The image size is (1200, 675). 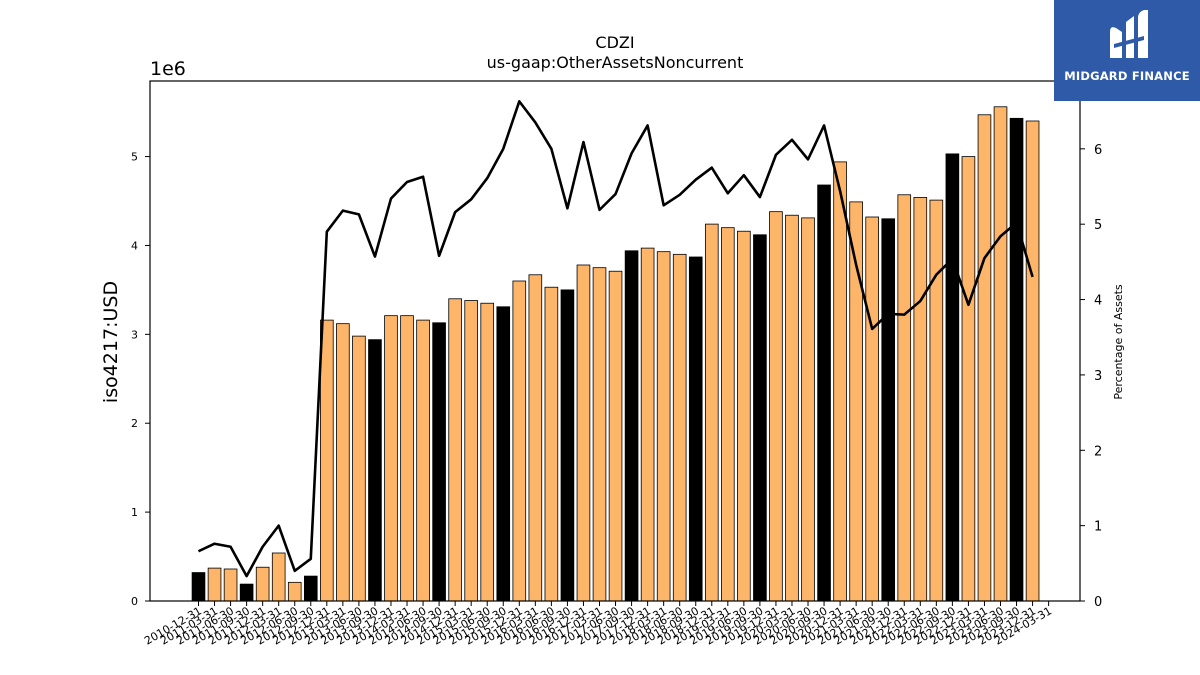 What do you see at coordinates (111, 342) in the screenshot?
I see `y-axis-label: iso4217:USD` at bounding box center [111, 342].